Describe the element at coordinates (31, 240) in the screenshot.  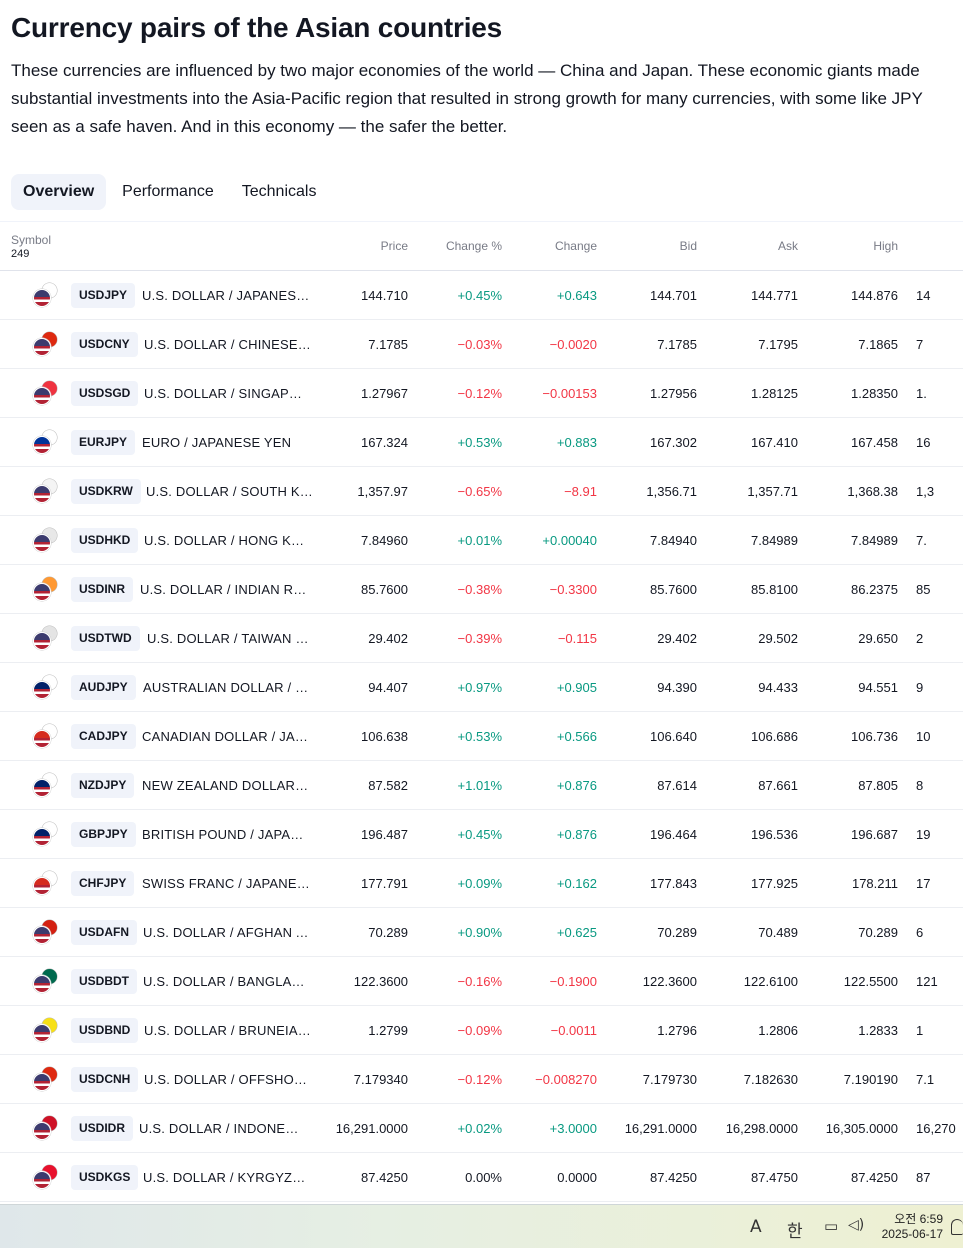
I see `column-symbol-label: Symbol` at that location.